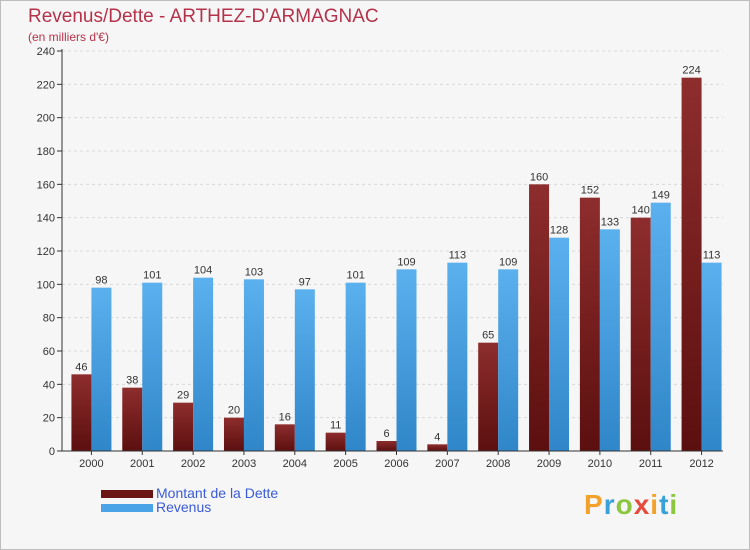 The height and width of the screenshot is (550, 750). I want to click on brand-letter: P, so click(594, 504).